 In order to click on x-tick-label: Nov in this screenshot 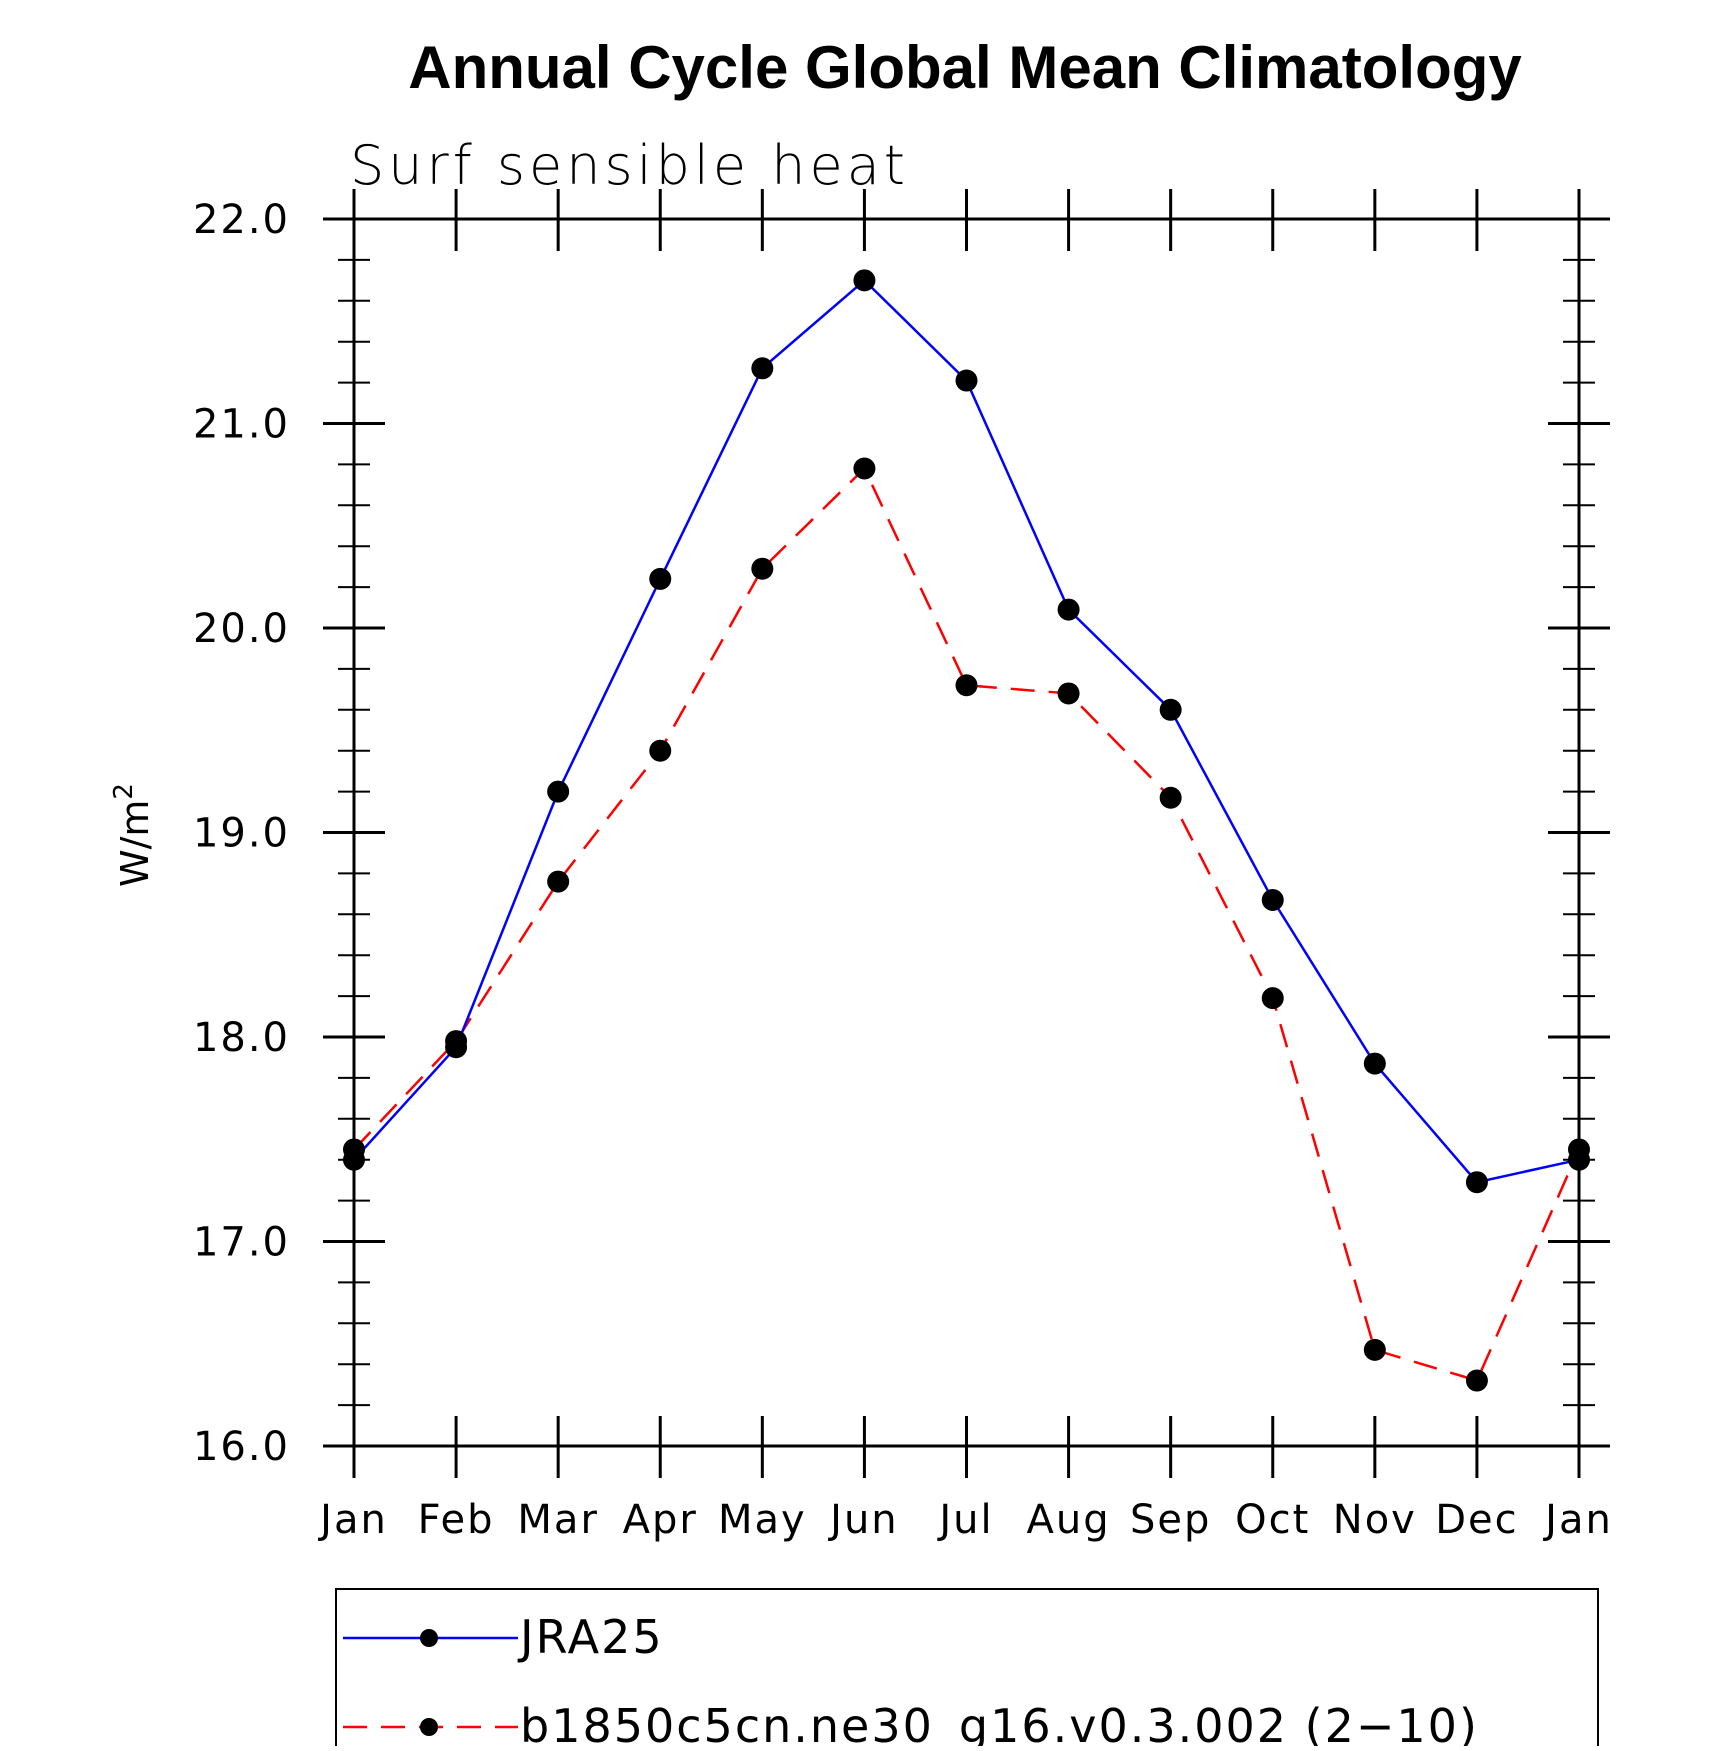, I will do `click(1375, 1520)`.